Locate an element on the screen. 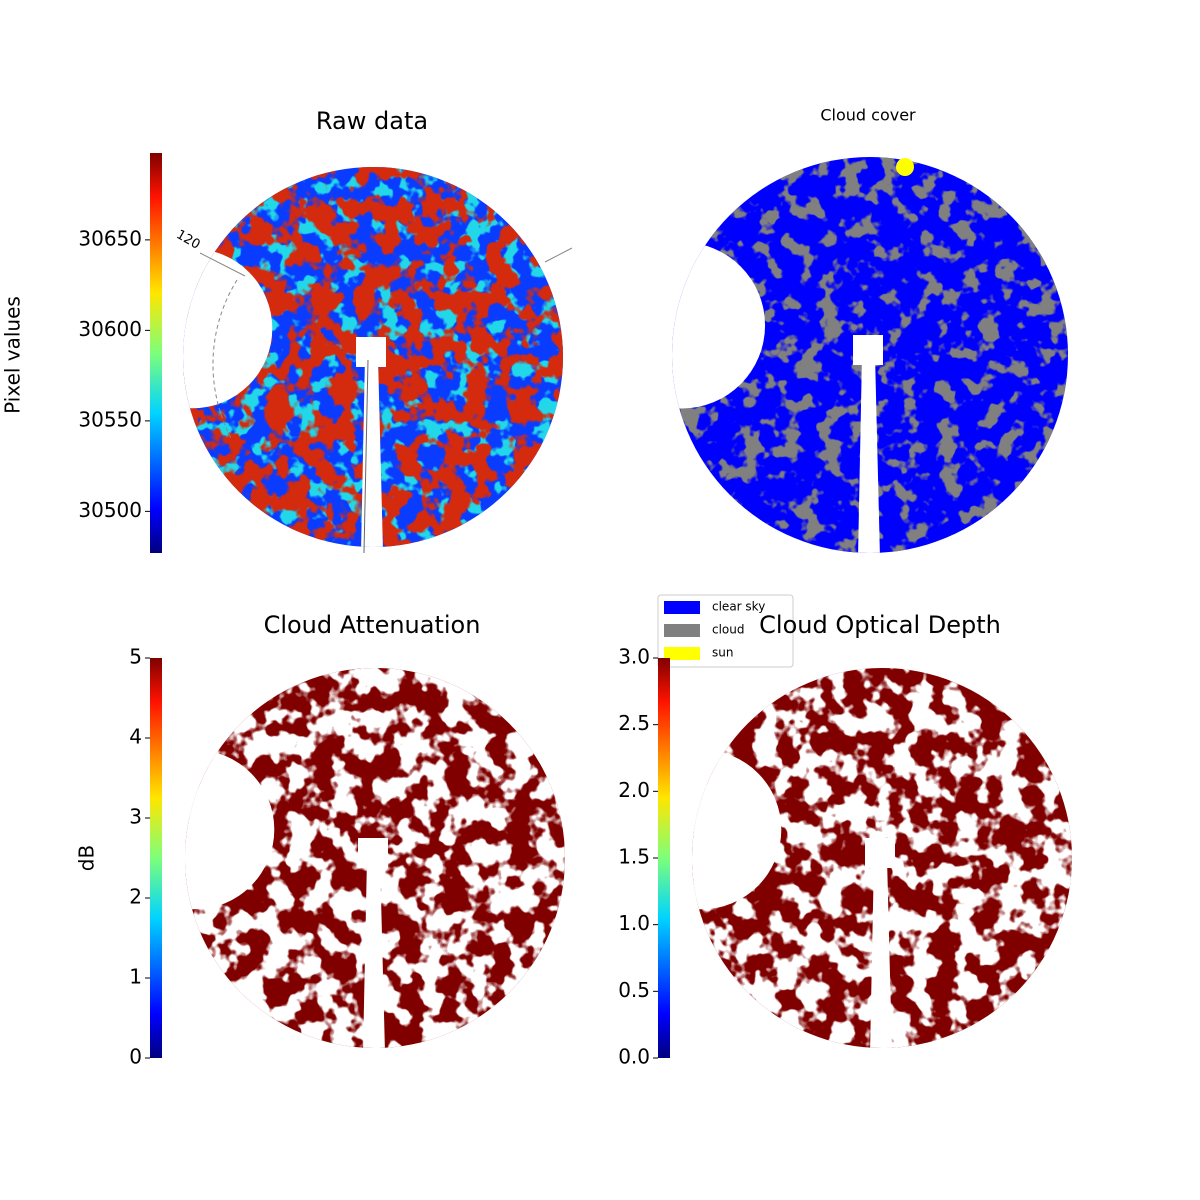 The height and width of the screenshot is (1200, 1200). colorbar-tick-label: 0.5 is located at coordinates (634, 990).